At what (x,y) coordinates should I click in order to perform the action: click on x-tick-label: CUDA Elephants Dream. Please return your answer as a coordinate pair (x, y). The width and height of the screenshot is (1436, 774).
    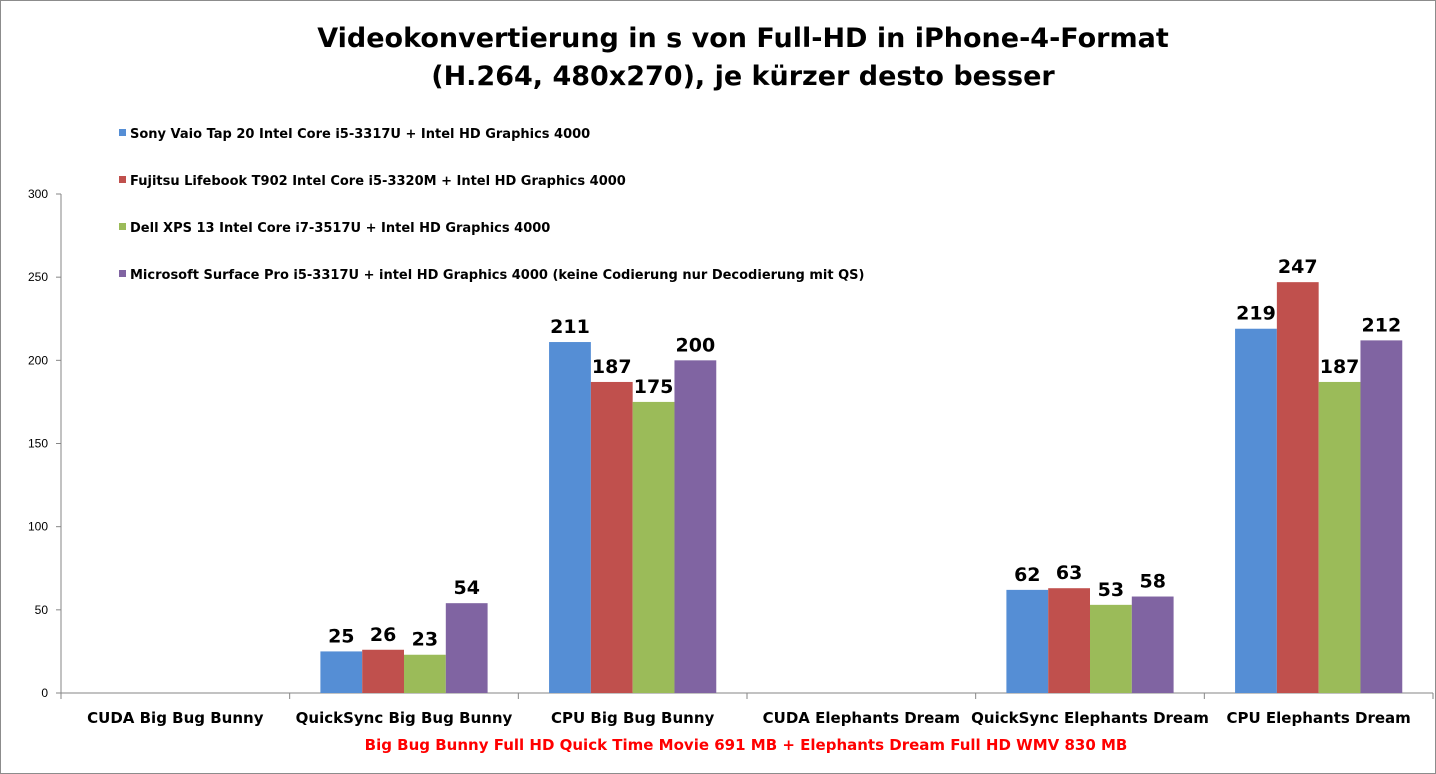
    Looking at the image, I should click on (861, 718).